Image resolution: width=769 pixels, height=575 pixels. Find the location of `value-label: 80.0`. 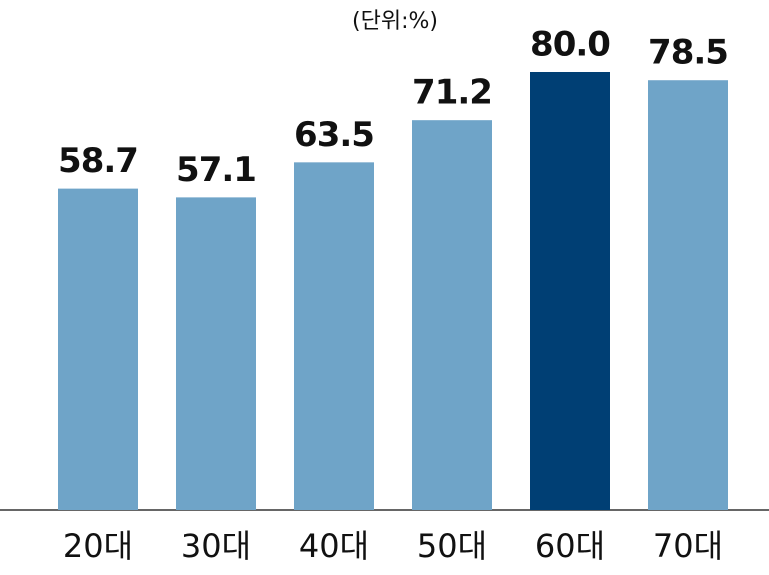

value-label: 80.0 is located at coordinates (570, 45).